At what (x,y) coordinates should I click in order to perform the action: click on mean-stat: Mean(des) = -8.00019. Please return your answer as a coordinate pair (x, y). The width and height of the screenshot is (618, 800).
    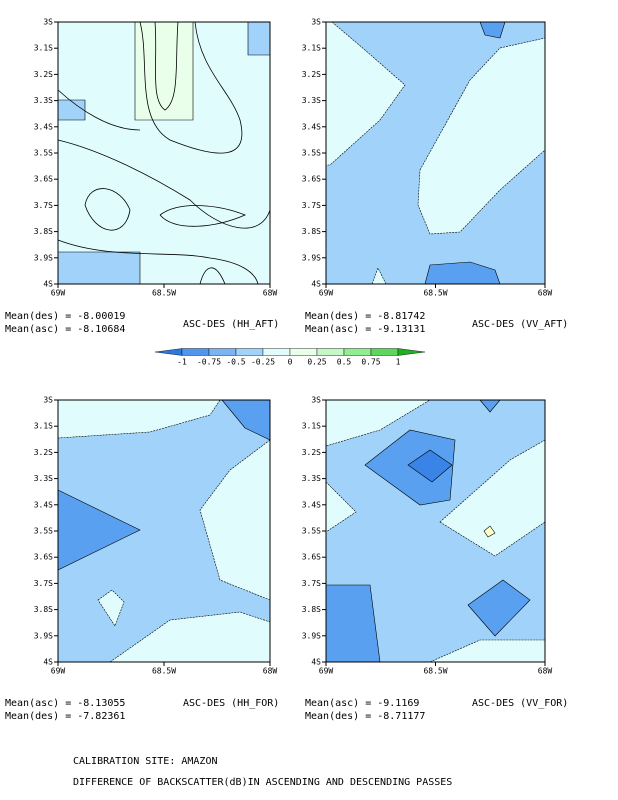
    Looking at the image, I should click on (65, 316).